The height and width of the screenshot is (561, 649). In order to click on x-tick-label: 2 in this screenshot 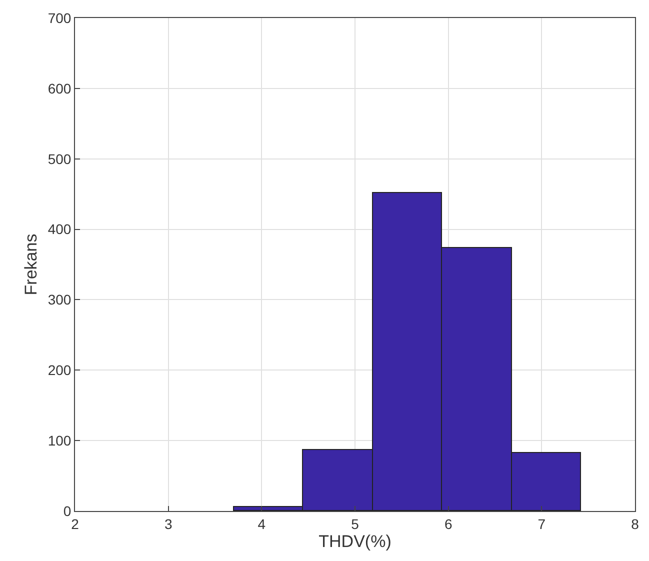, I will do `click(75, 524)`.